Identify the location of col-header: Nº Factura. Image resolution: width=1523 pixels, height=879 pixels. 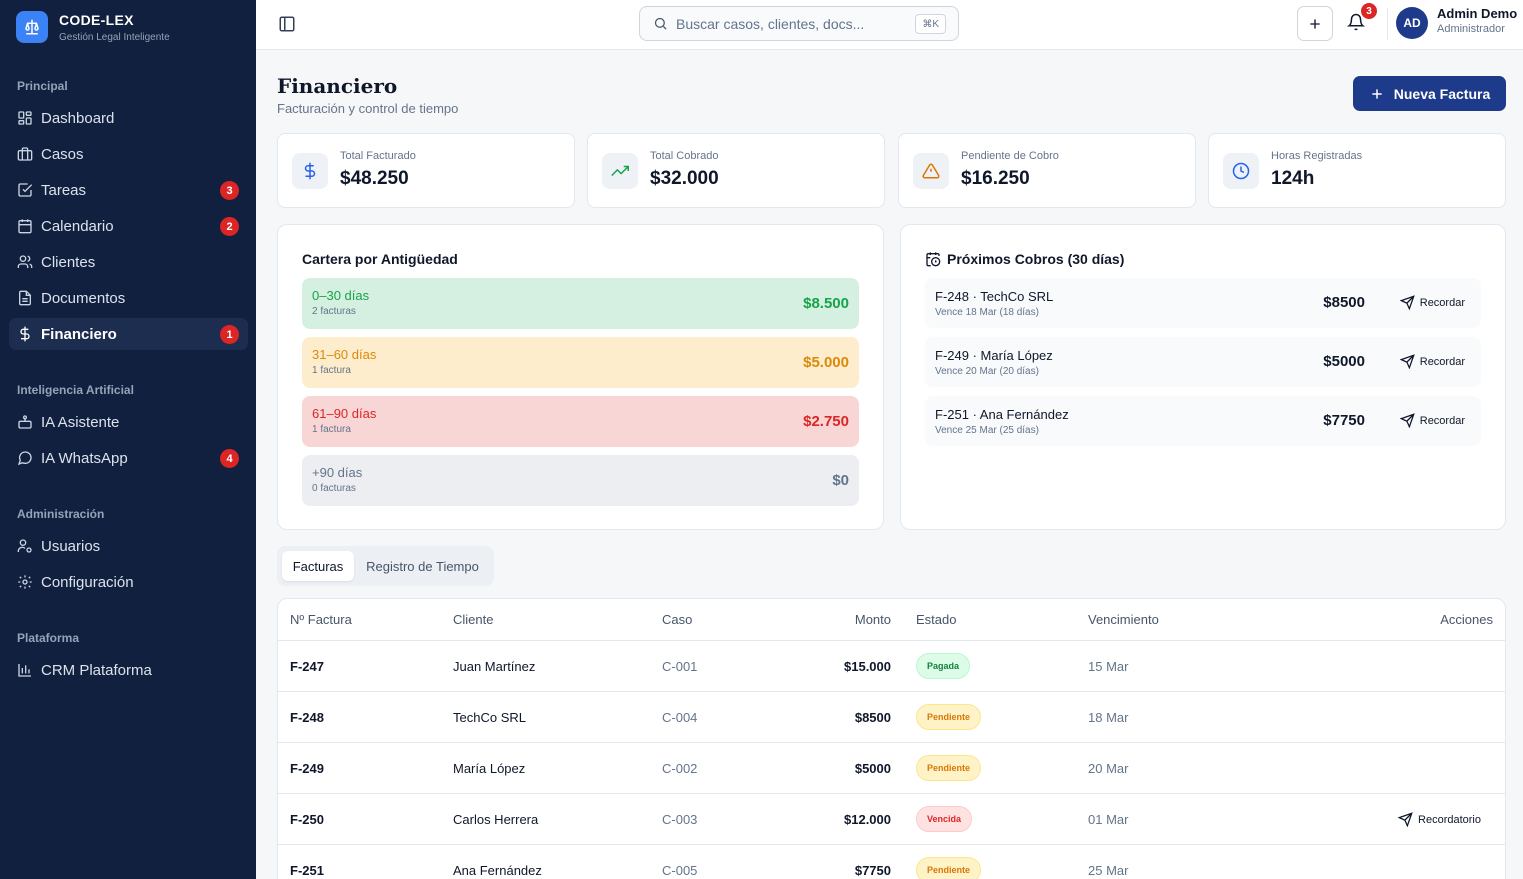
(321, 619).